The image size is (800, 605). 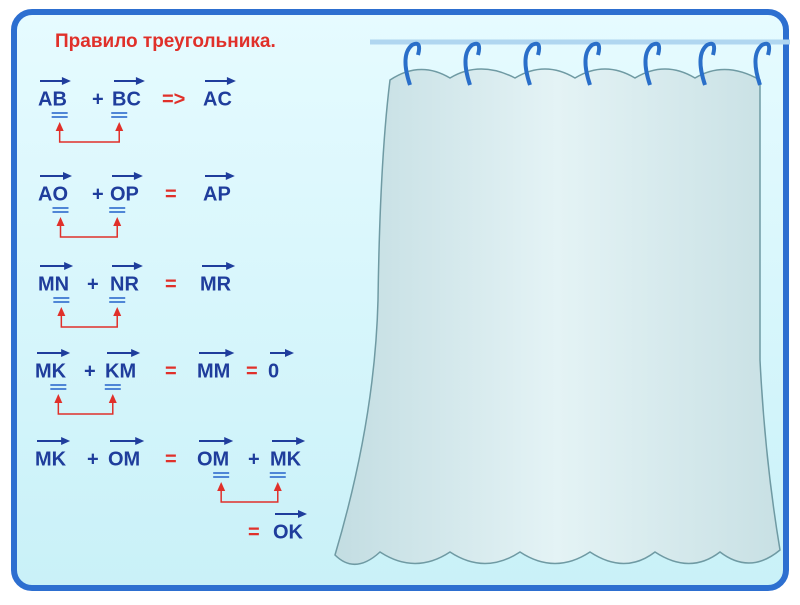 I want to click on token: MR, so click(x=216, y=284).